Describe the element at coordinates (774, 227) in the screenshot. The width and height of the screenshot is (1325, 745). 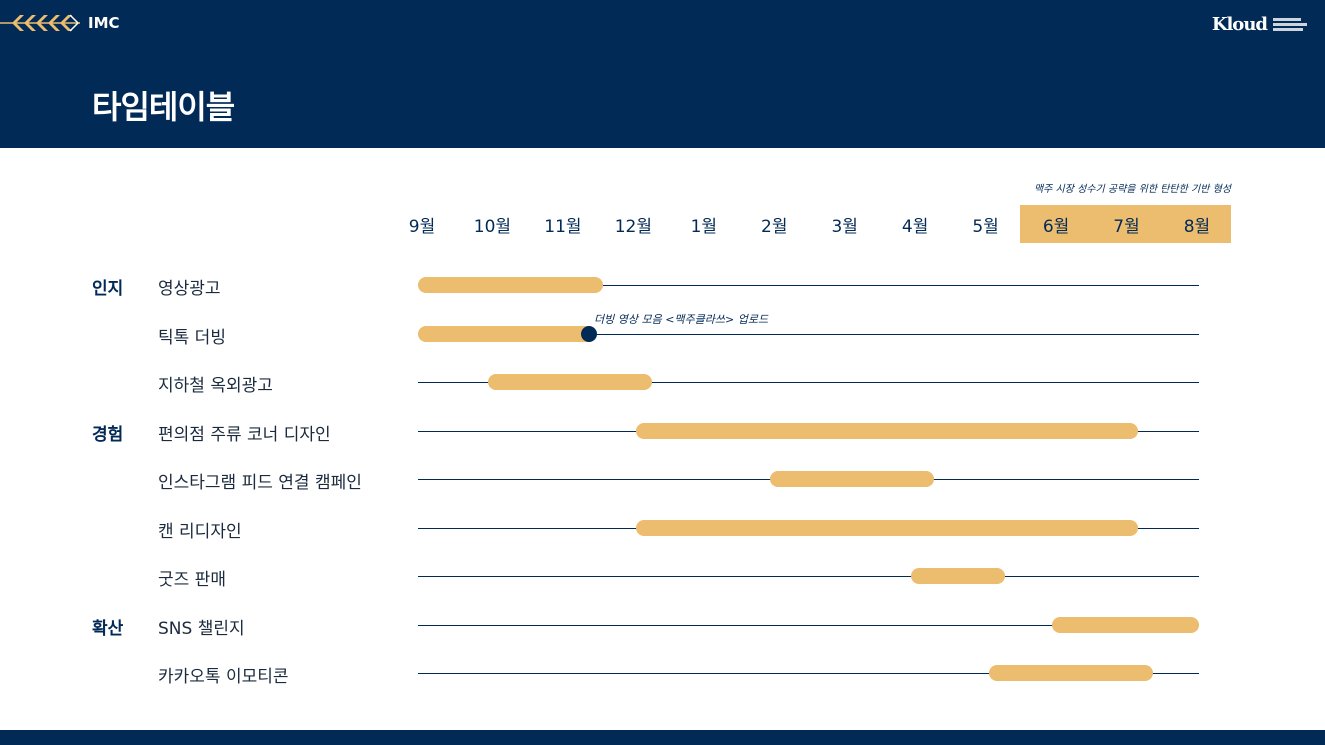
I see `month-label: 2월` at that location.